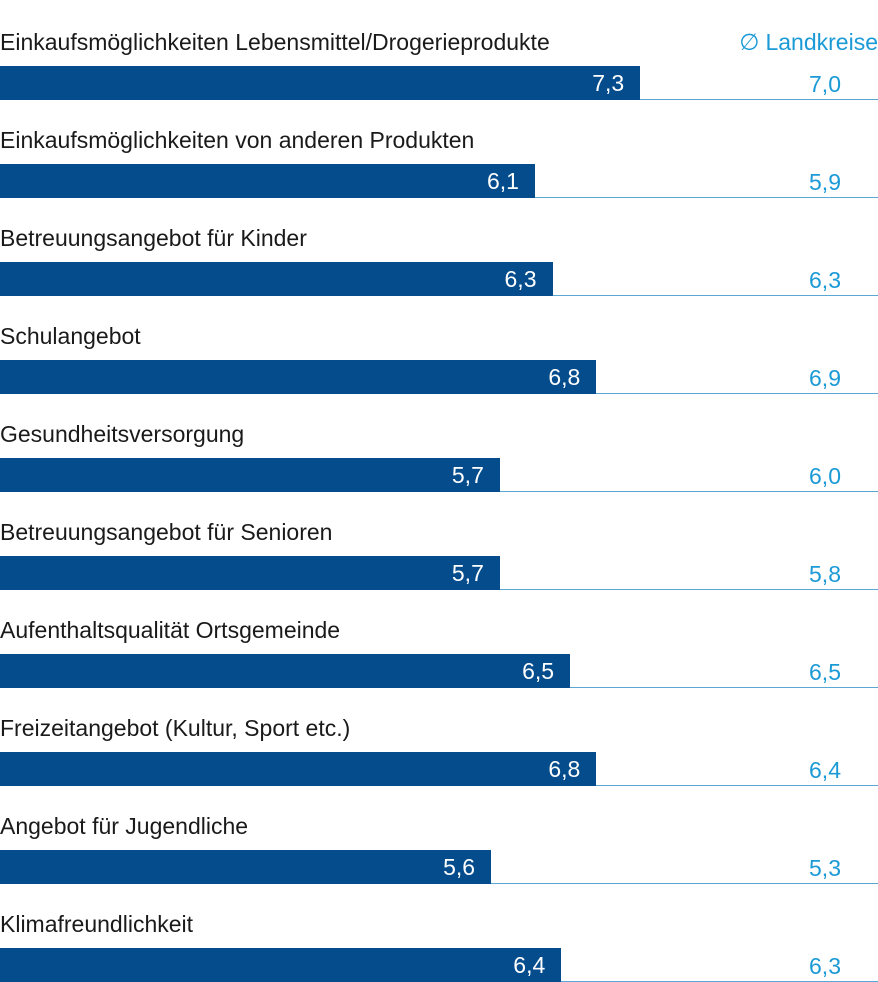 Image resolution: width=878 pixels, height=982 pixels. What do you see at coordinates (175, 728) in the screenshot?
I see `category-label: Freizeitangebot (Kultur, Sport etc.)` at bounding box center [175, 728].